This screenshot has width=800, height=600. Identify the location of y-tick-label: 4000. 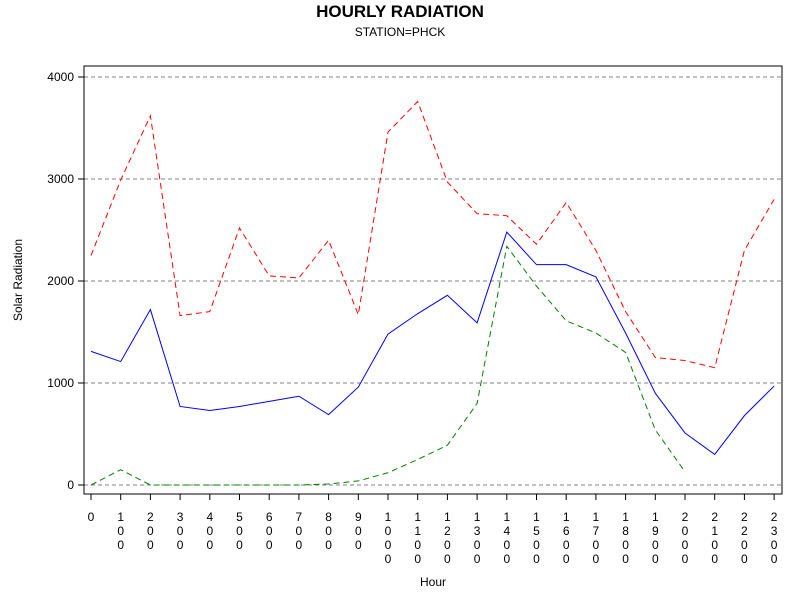
(60, 77).